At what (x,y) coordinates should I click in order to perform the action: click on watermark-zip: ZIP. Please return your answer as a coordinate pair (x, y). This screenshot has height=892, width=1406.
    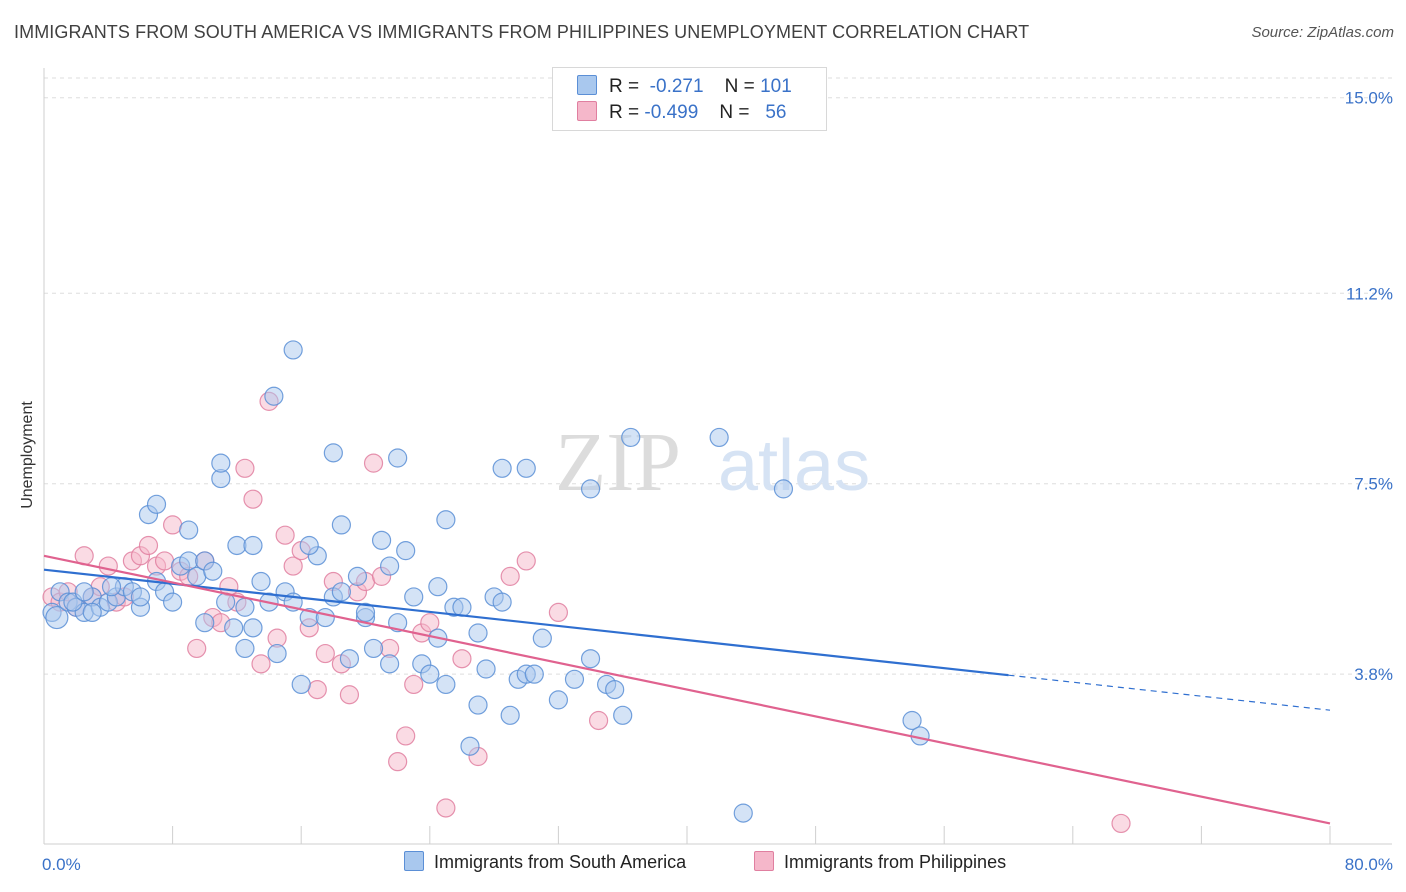
    Looking at the image, I should click on (618, 462).